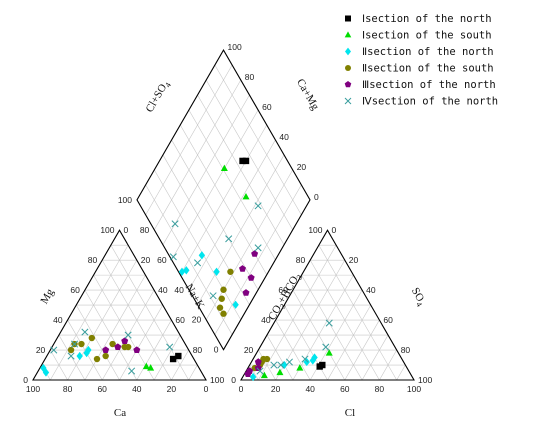 This screenshot has height=426, width=550. Describe the element at coordinates (285, 297) in the screenshot. I see `axis-label-co3-hco3: CO3+HCO3` at that location.